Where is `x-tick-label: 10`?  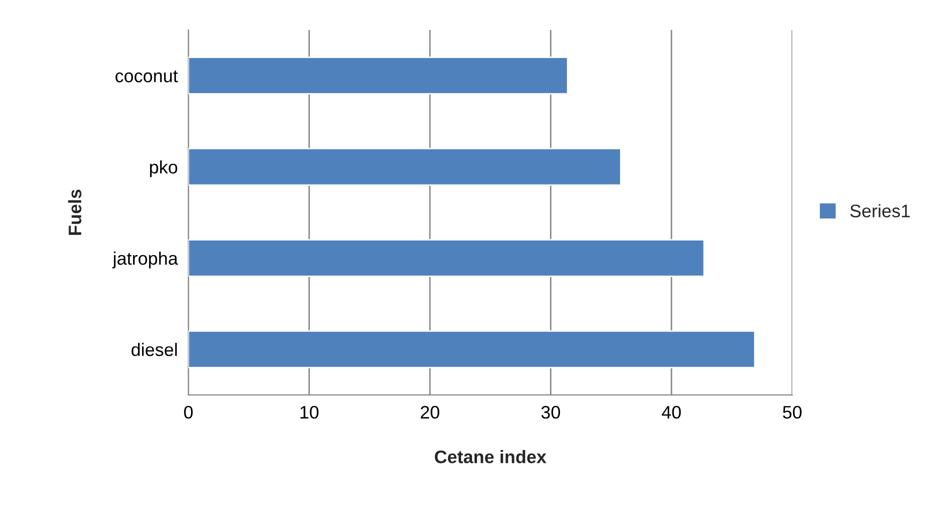
x-tick-label: 10 is located at coordinates (309, 412).